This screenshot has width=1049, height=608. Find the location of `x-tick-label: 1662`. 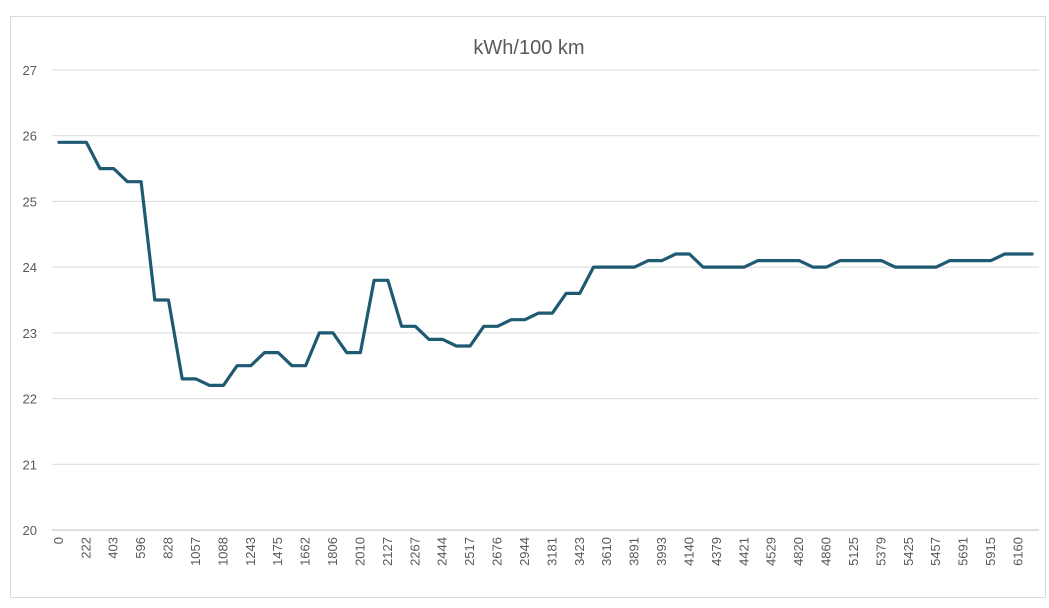

x-tick-label: 1662 is located at coordinates (305, 551).